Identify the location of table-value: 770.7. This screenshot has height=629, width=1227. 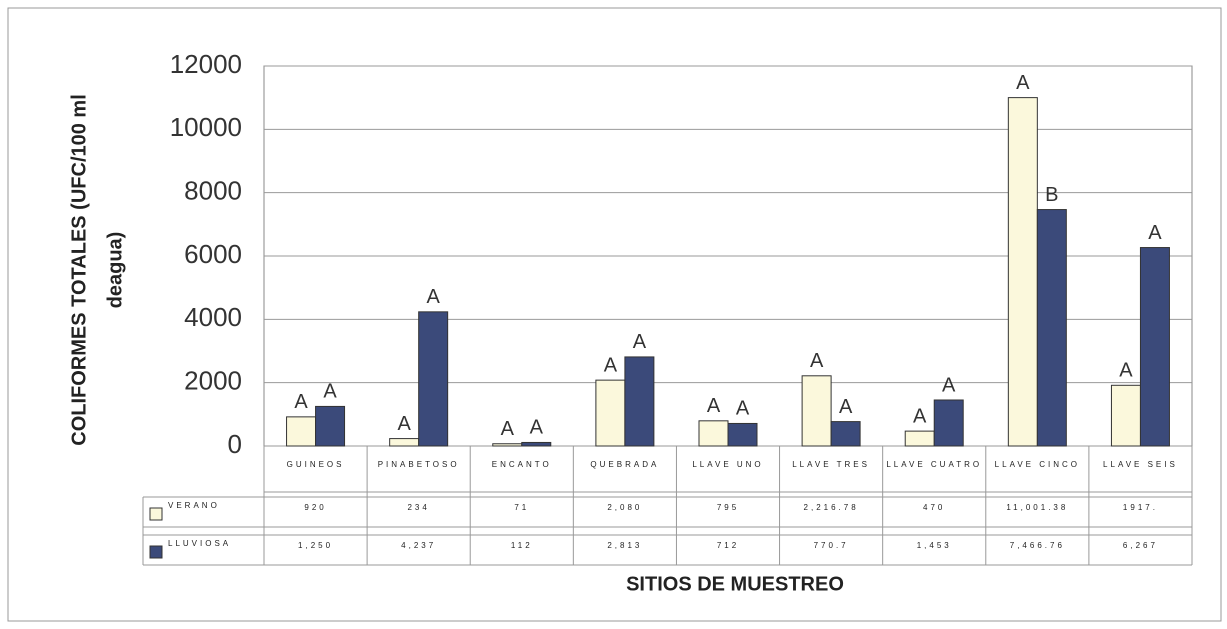
(831, 545).